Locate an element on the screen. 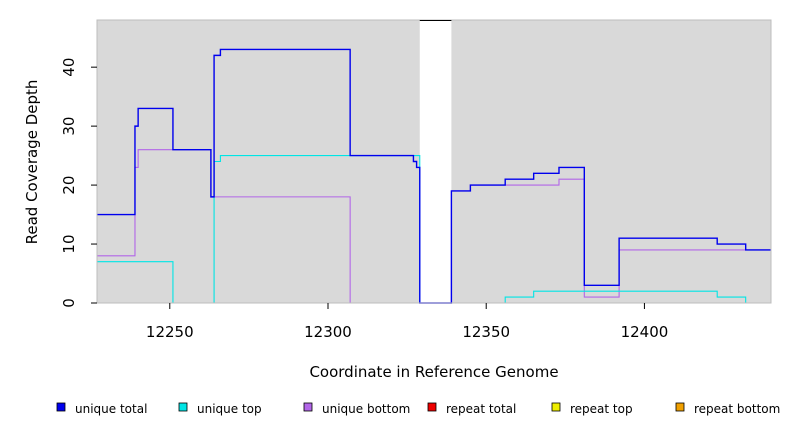 The image size is (792, 432). x-axis: 12250 12300 12350 12400 is located at coordinates (407, 322).